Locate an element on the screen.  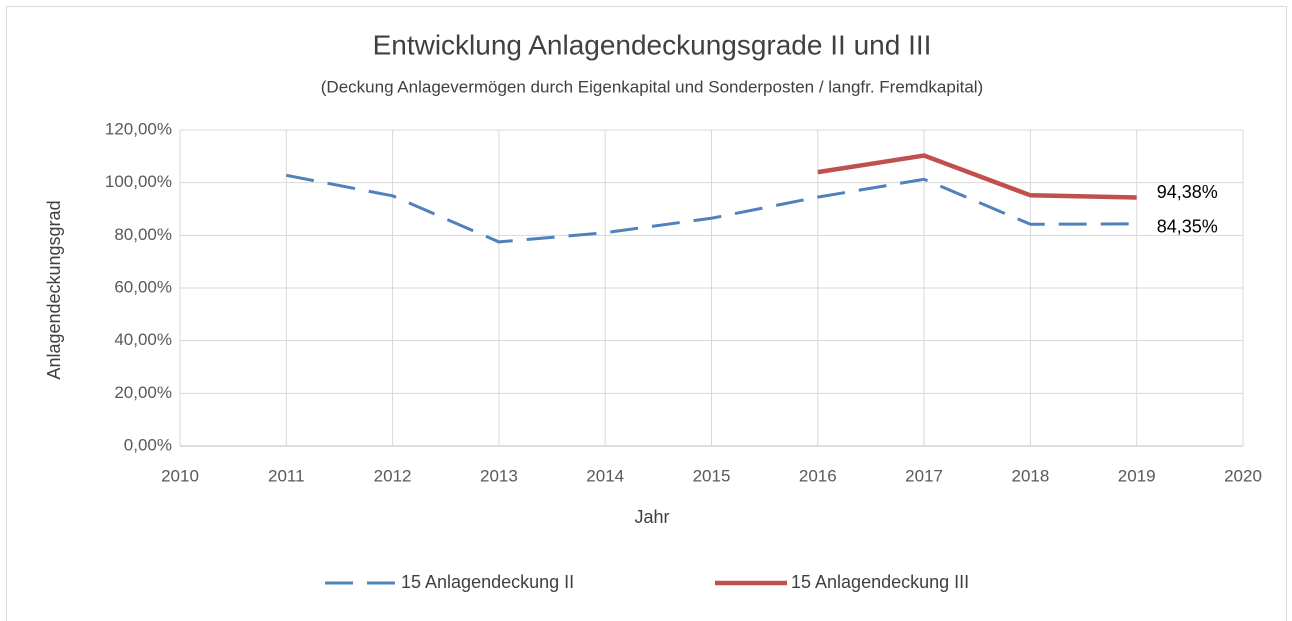
x-tick-label: 2011 is located at coordinates (286, 475).